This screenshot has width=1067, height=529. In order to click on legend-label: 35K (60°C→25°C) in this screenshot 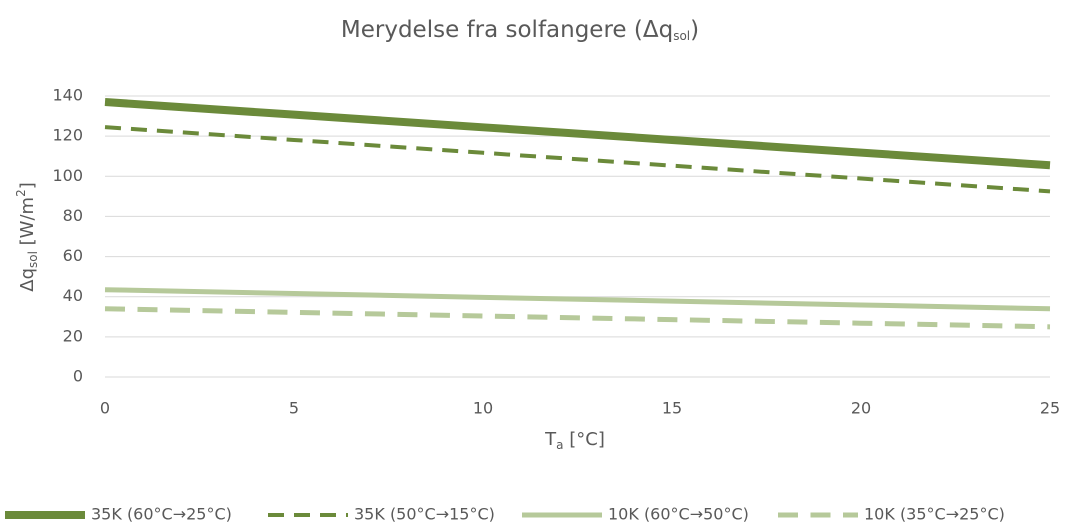, I will do `click(161, 514)`.